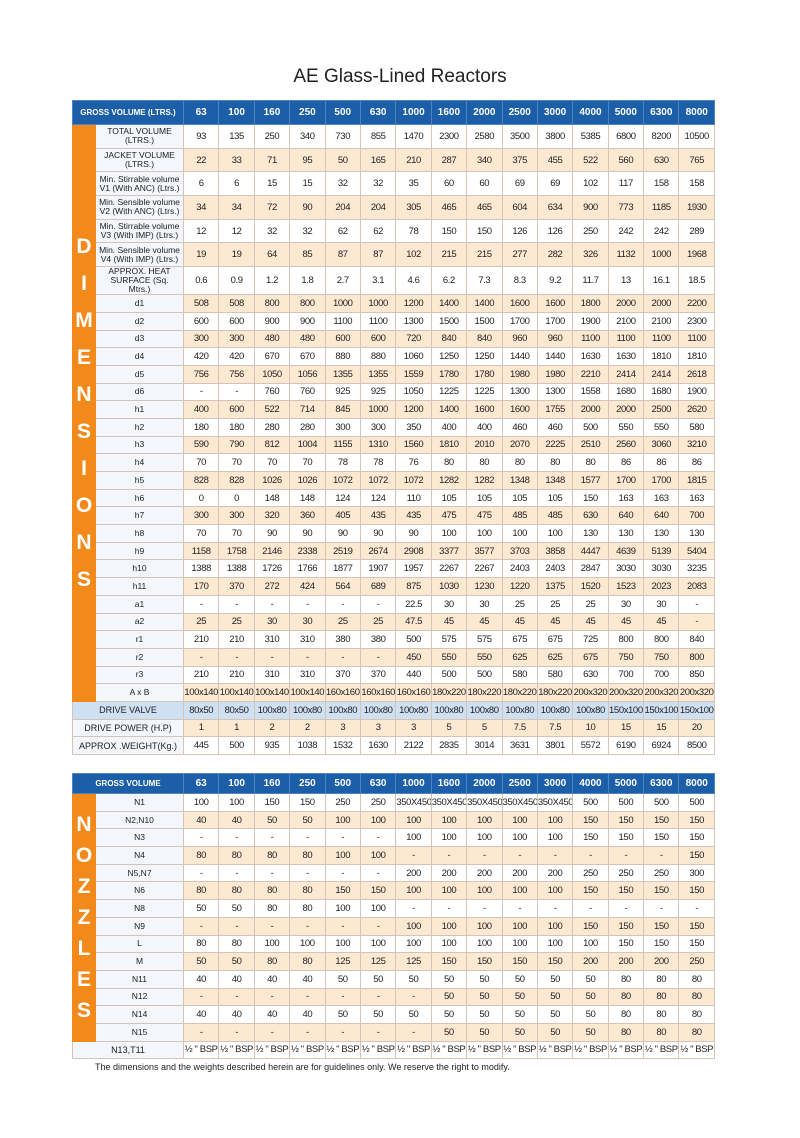 This screenshot has width=800, height=1138. Describe the element at coordinates (449, 802) in the screenshot. I see `cell: 350X450` at that location.